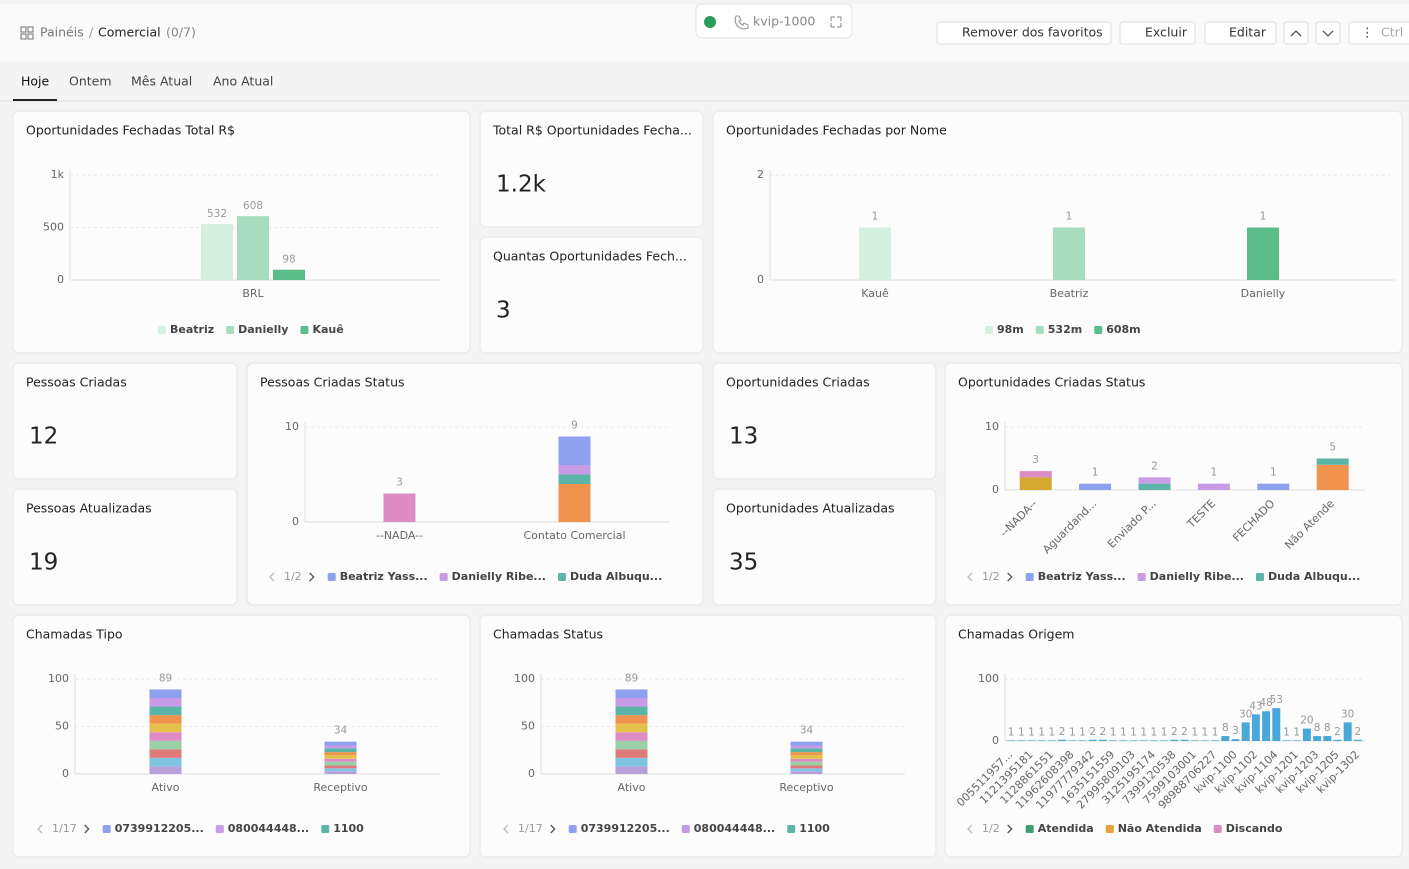 This screenshot has width=1409, height=869. I want to click on tab: Mês Atual, so click(161, 81).